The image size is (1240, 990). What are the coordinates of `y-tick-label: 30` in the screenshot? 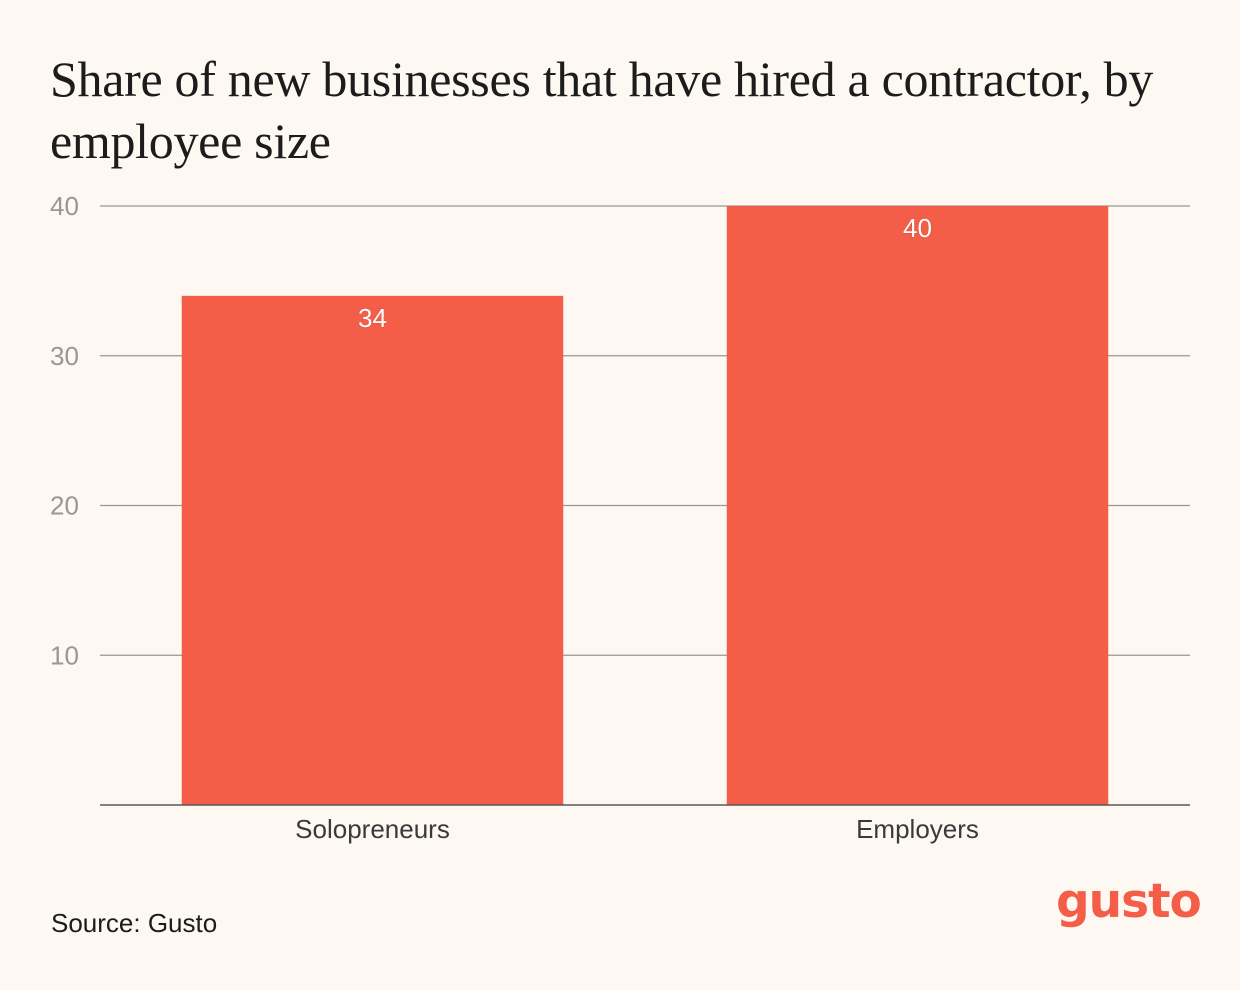 It's located at (64, 356).